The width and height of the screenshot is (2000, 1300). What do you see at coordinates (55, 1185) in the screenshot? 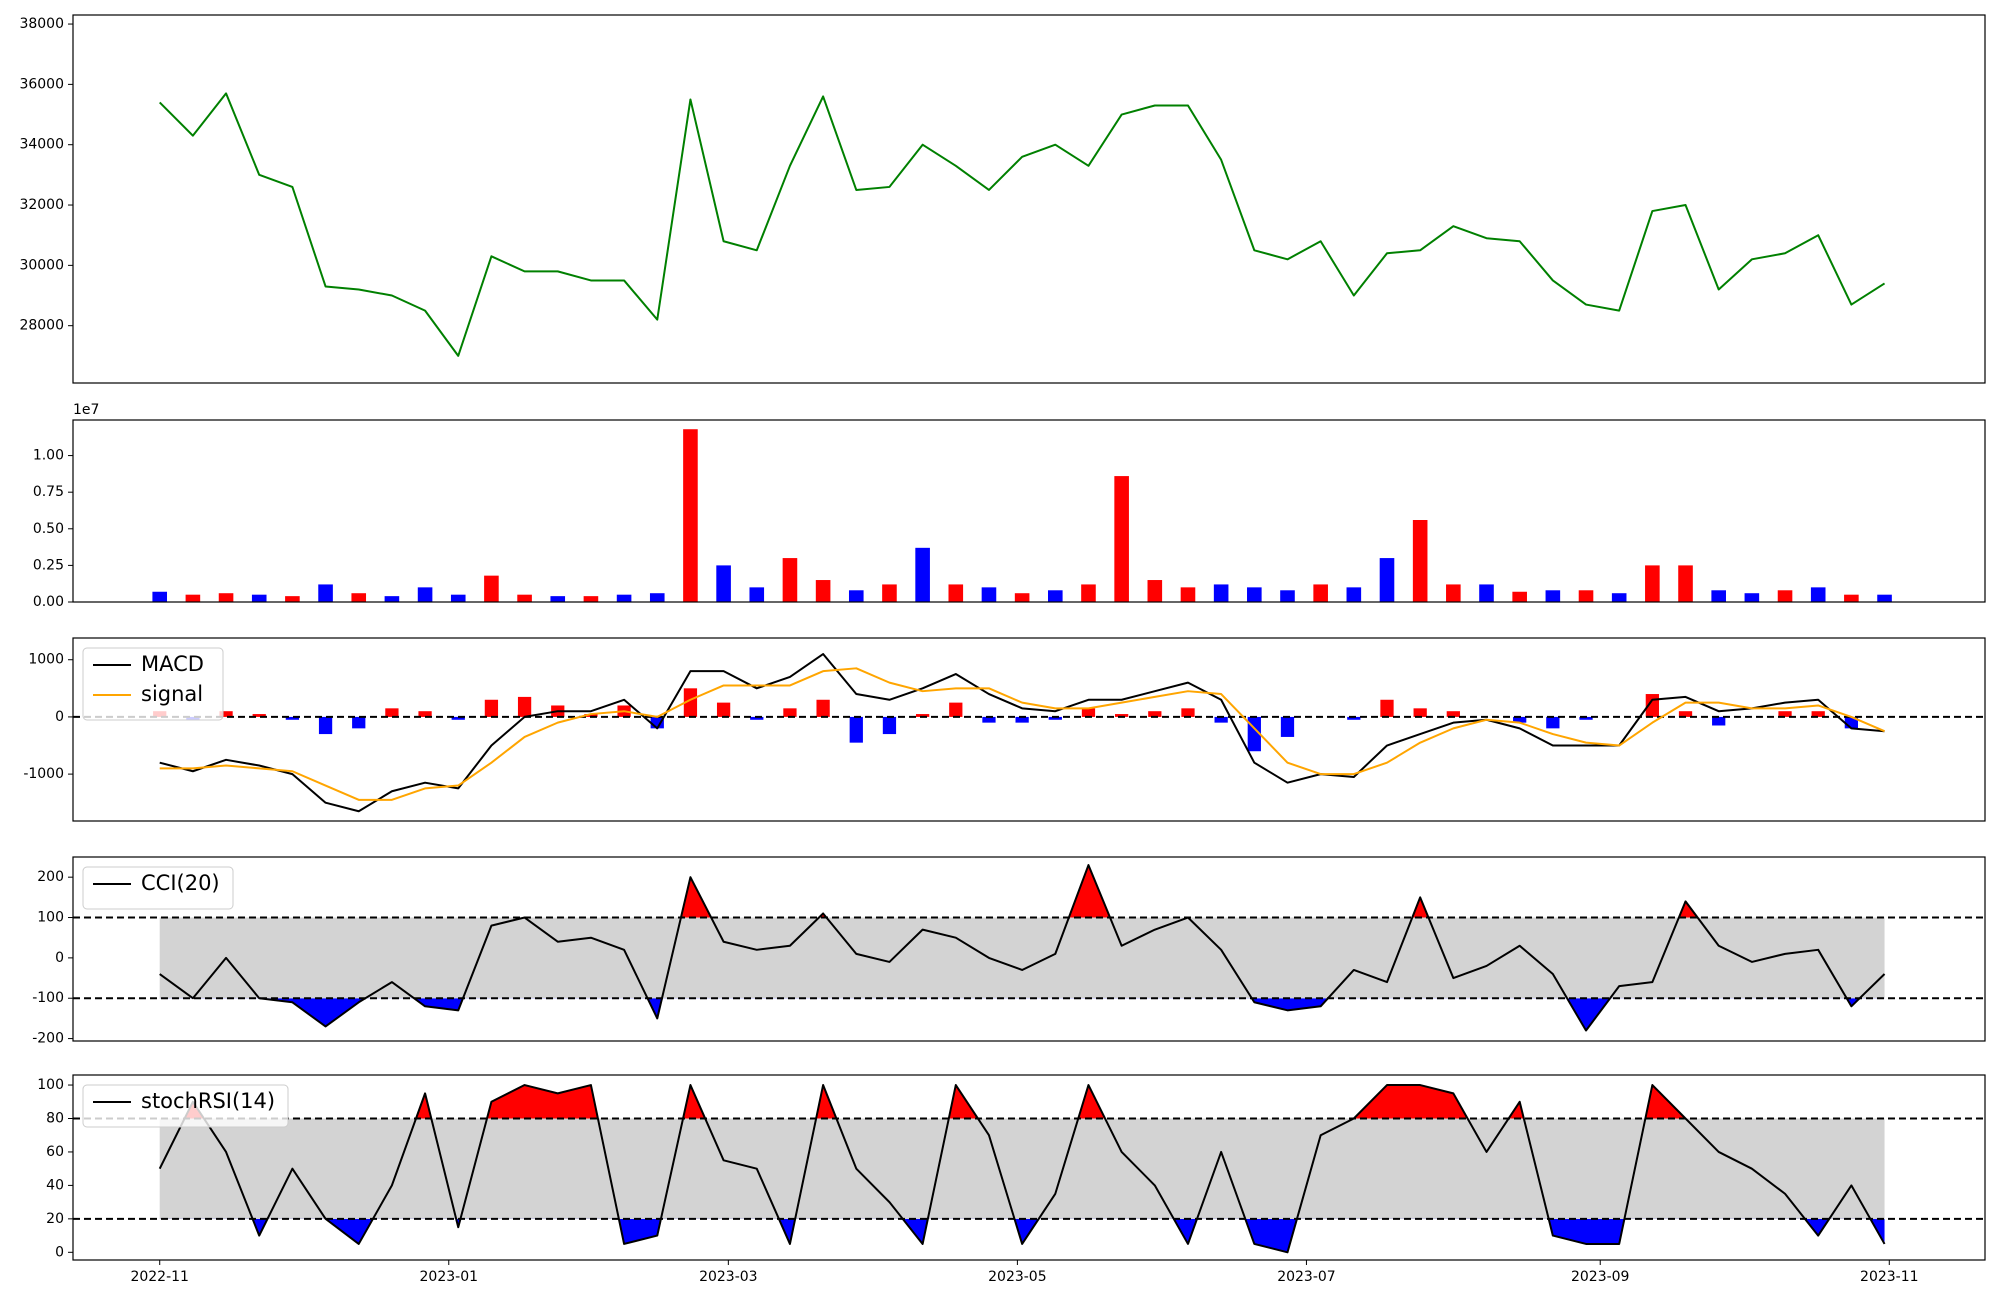
I see `y-tick-label: 40` at bounding box center [55, 1185].